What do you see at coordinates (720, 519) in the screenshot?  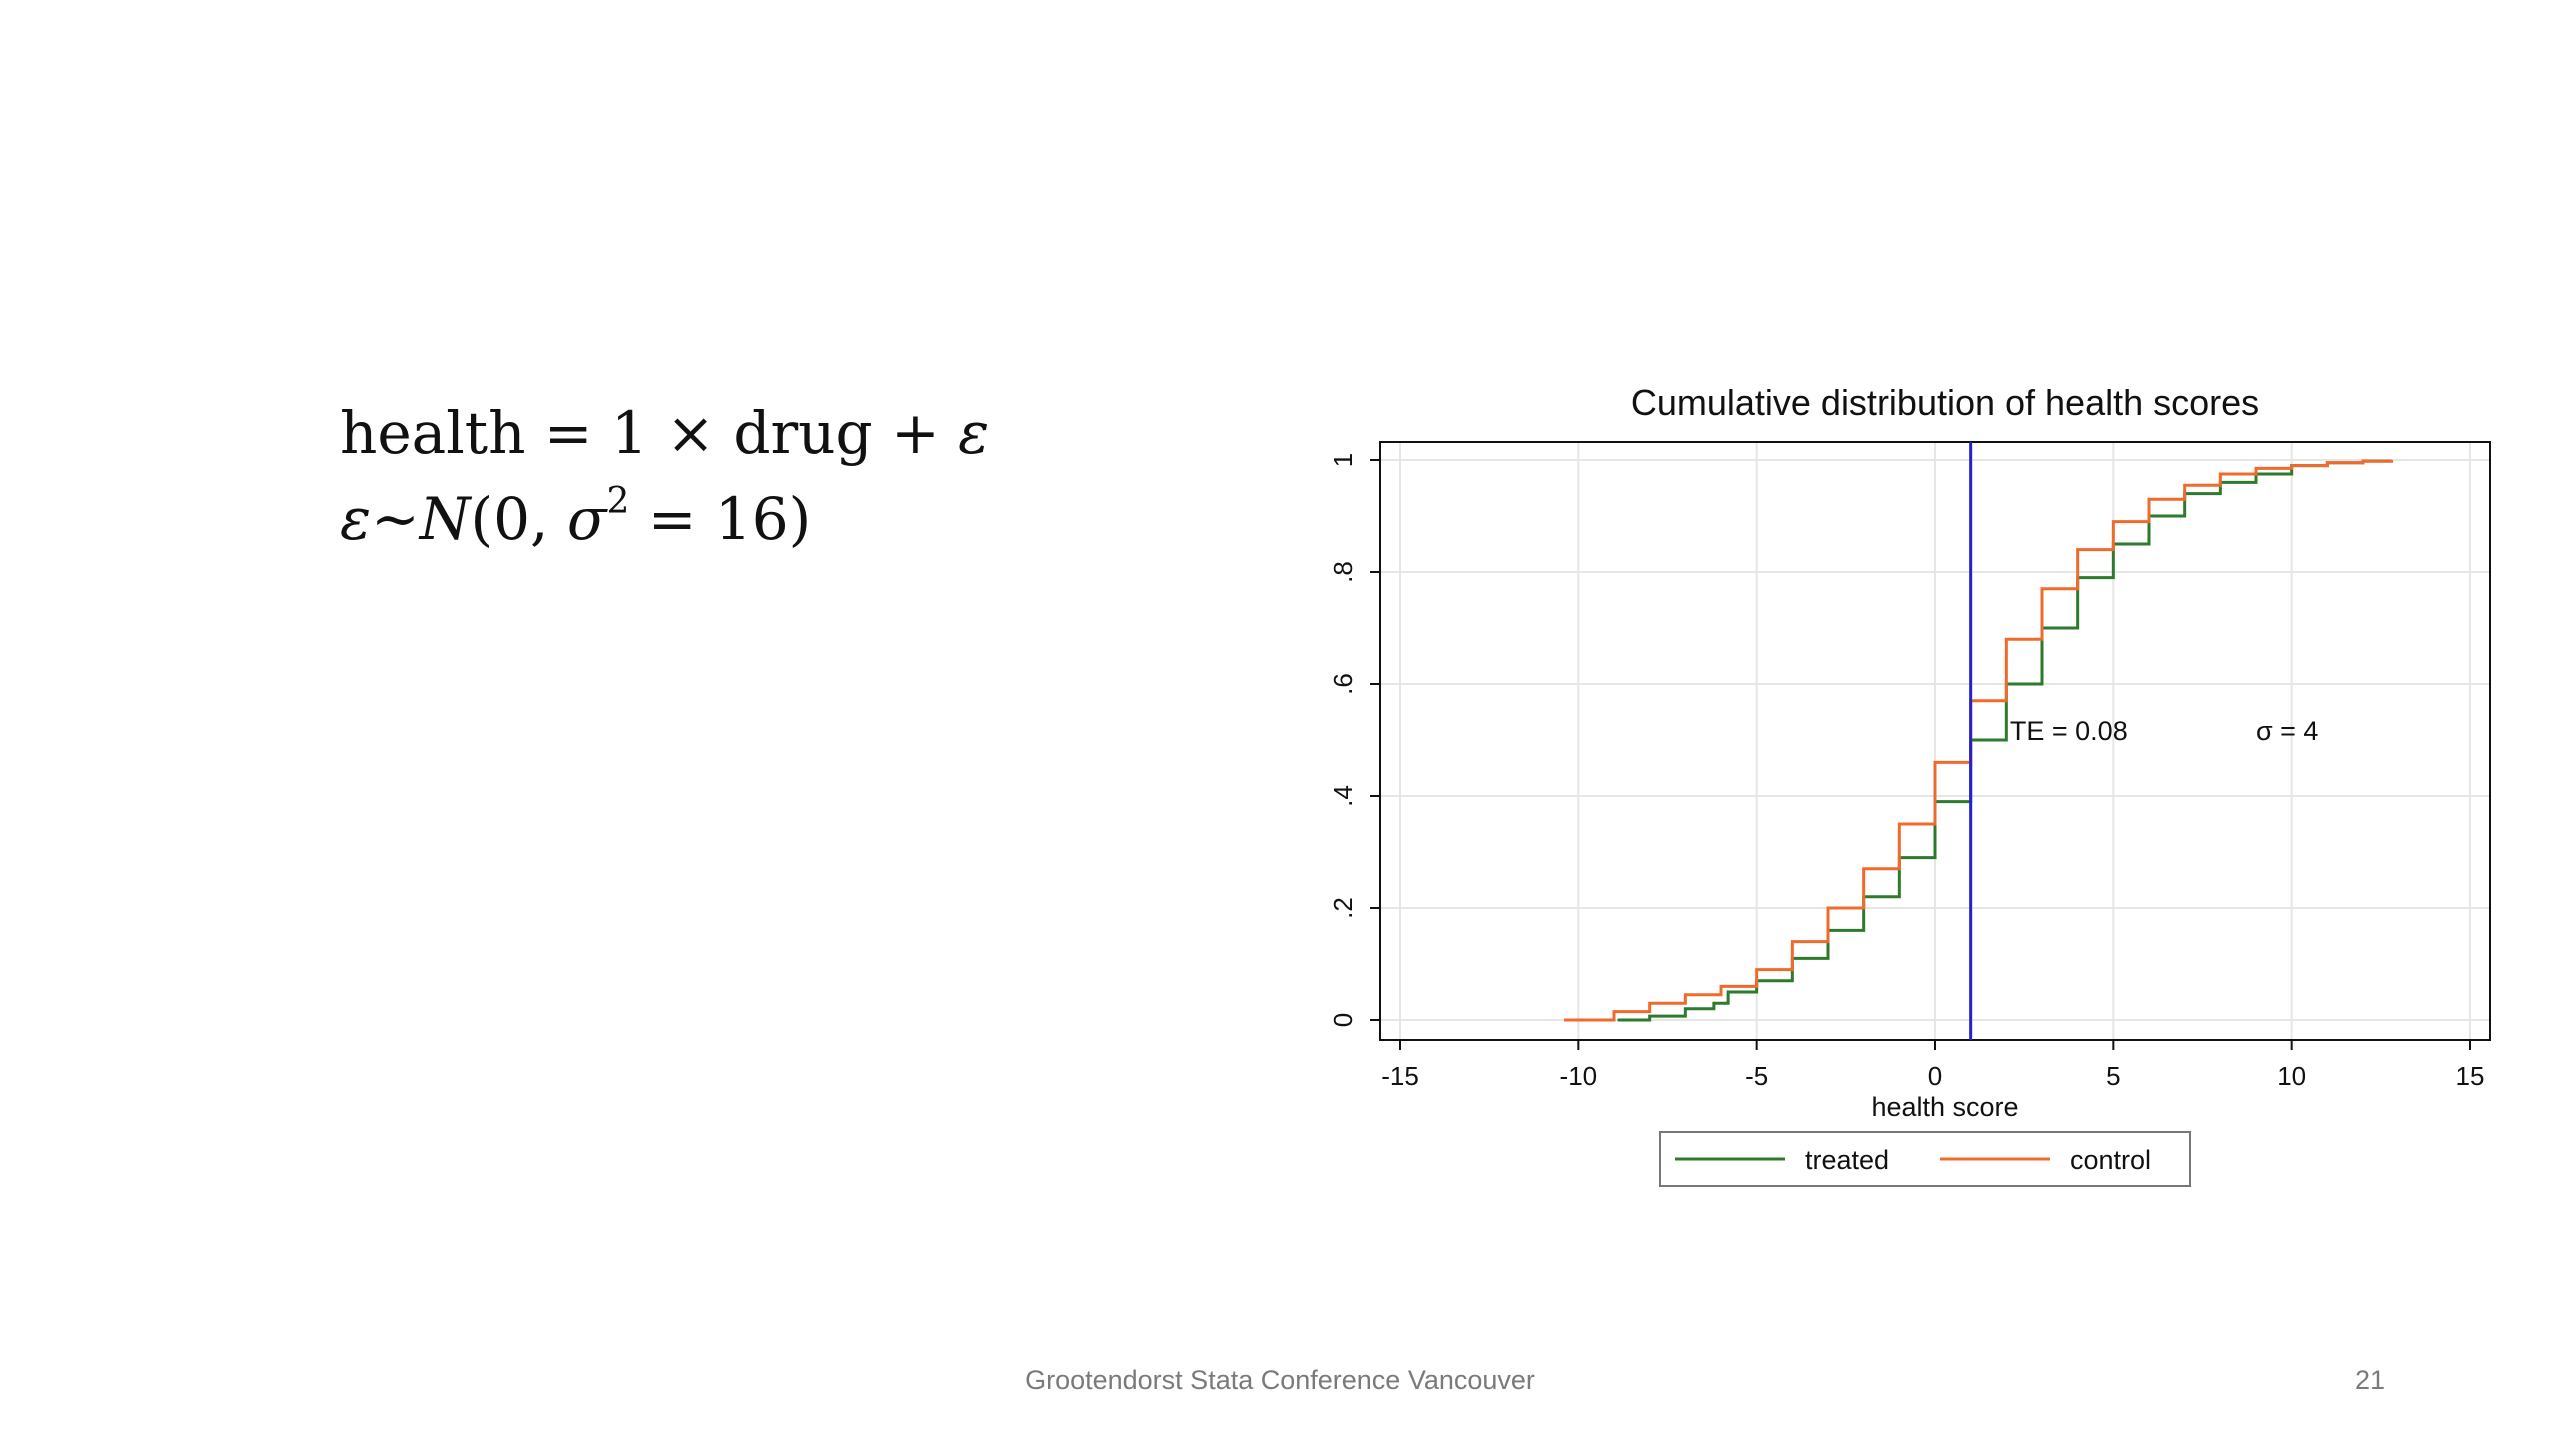 I see `eq-close: = 16)` at bounding box center [720, 519].